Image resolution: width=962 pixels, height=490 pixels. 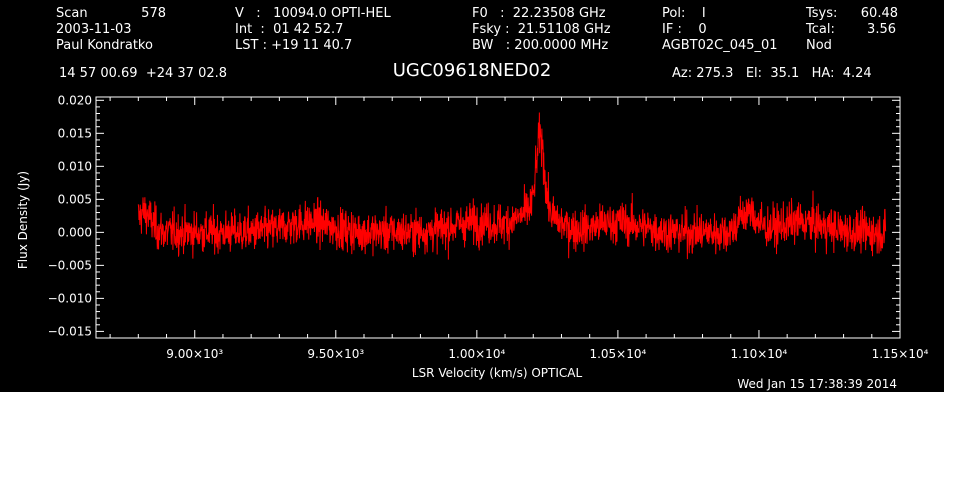 What do you see at coordinates (759, 354) in the screenshot?
I see `x-tick-label: 1.10×10⁴` at bounding box center [759, 354].